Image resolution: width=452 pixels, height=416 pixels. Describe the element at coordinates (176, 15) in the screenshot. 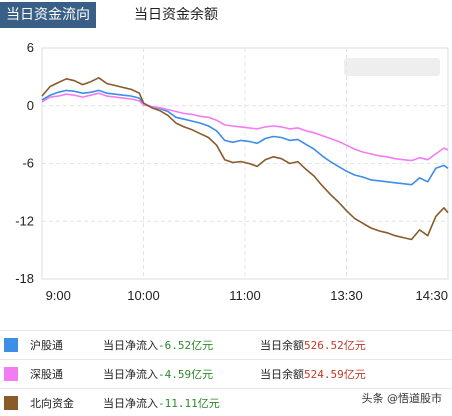

I see `tab-daily-balance: 当日资金余额` at that location.